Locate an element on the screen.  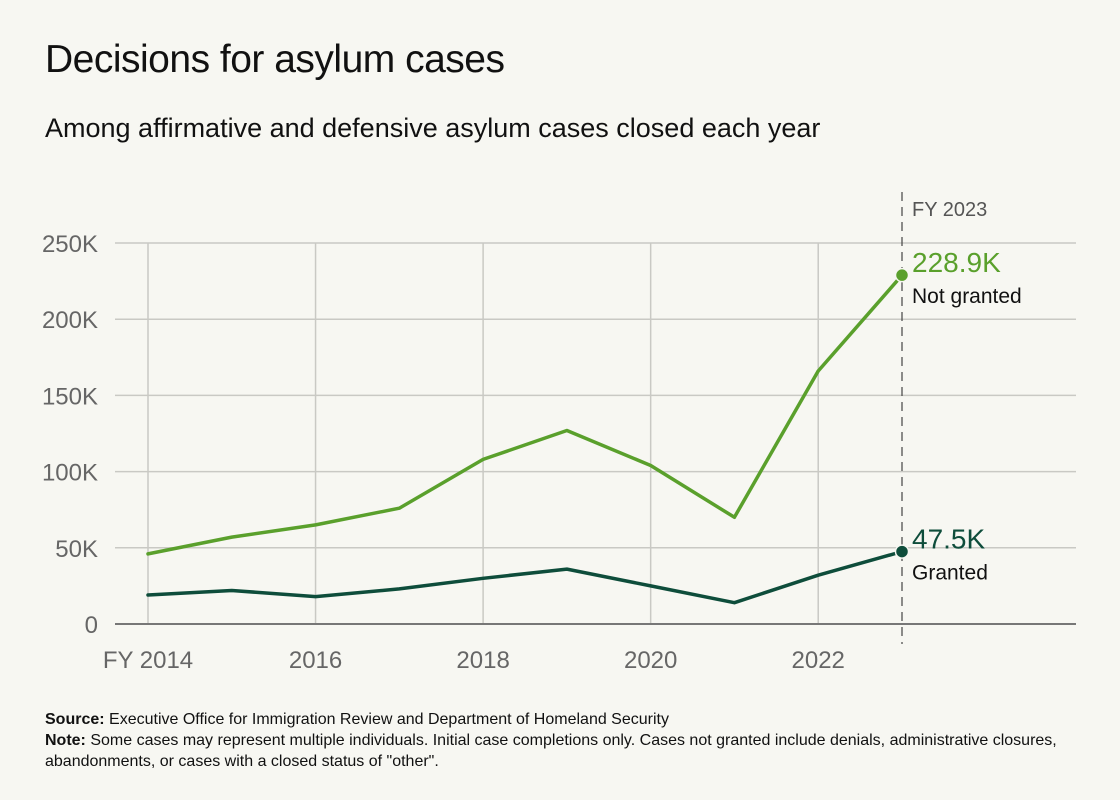
series-line-granted is located at coordinates (525, 577).